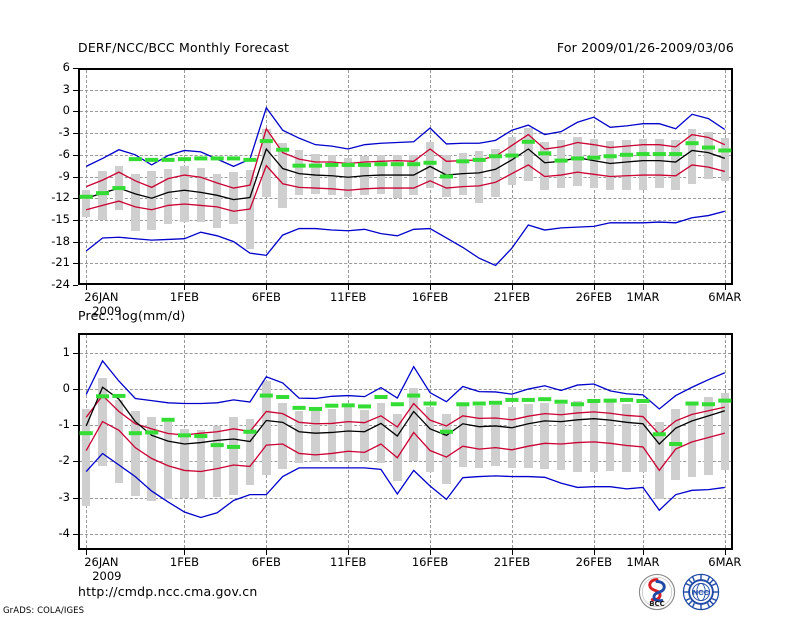 This screenshot has height=618, width=800. I want to click on y-axis-label: -9, so click(64, 175).